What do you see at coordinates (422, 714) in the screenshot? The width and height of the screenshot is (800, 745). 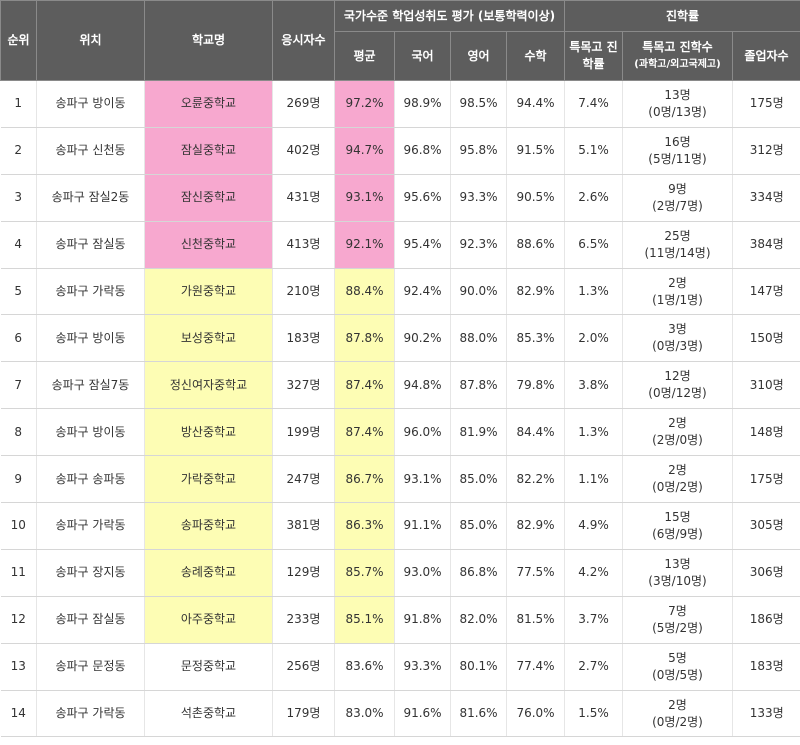 I see `cell-korean: 91.6%` at bounding box center [422, 714].